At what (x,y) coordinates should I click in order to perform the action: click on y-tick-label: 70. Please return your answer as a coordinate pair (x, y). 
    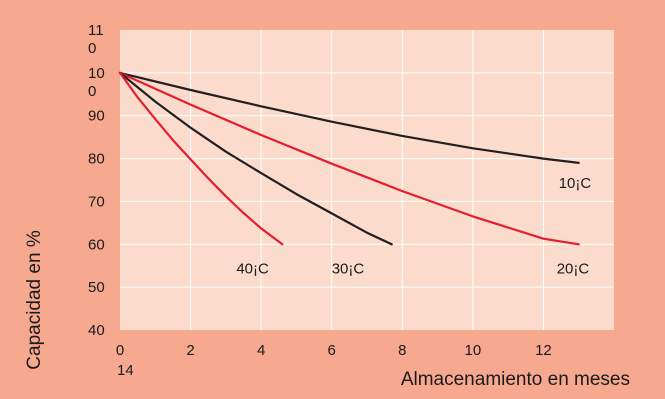
    Looking at the image, I should click on (96, 201).